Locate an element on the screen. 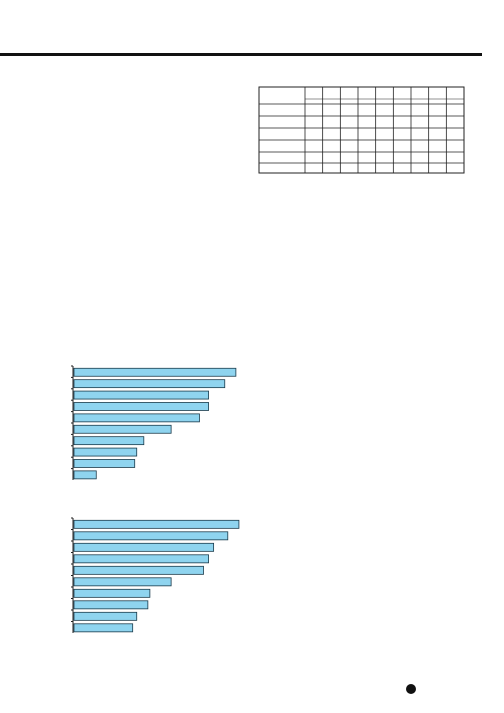 The image size is (504, 713). table is located at coordinates (361, 130).